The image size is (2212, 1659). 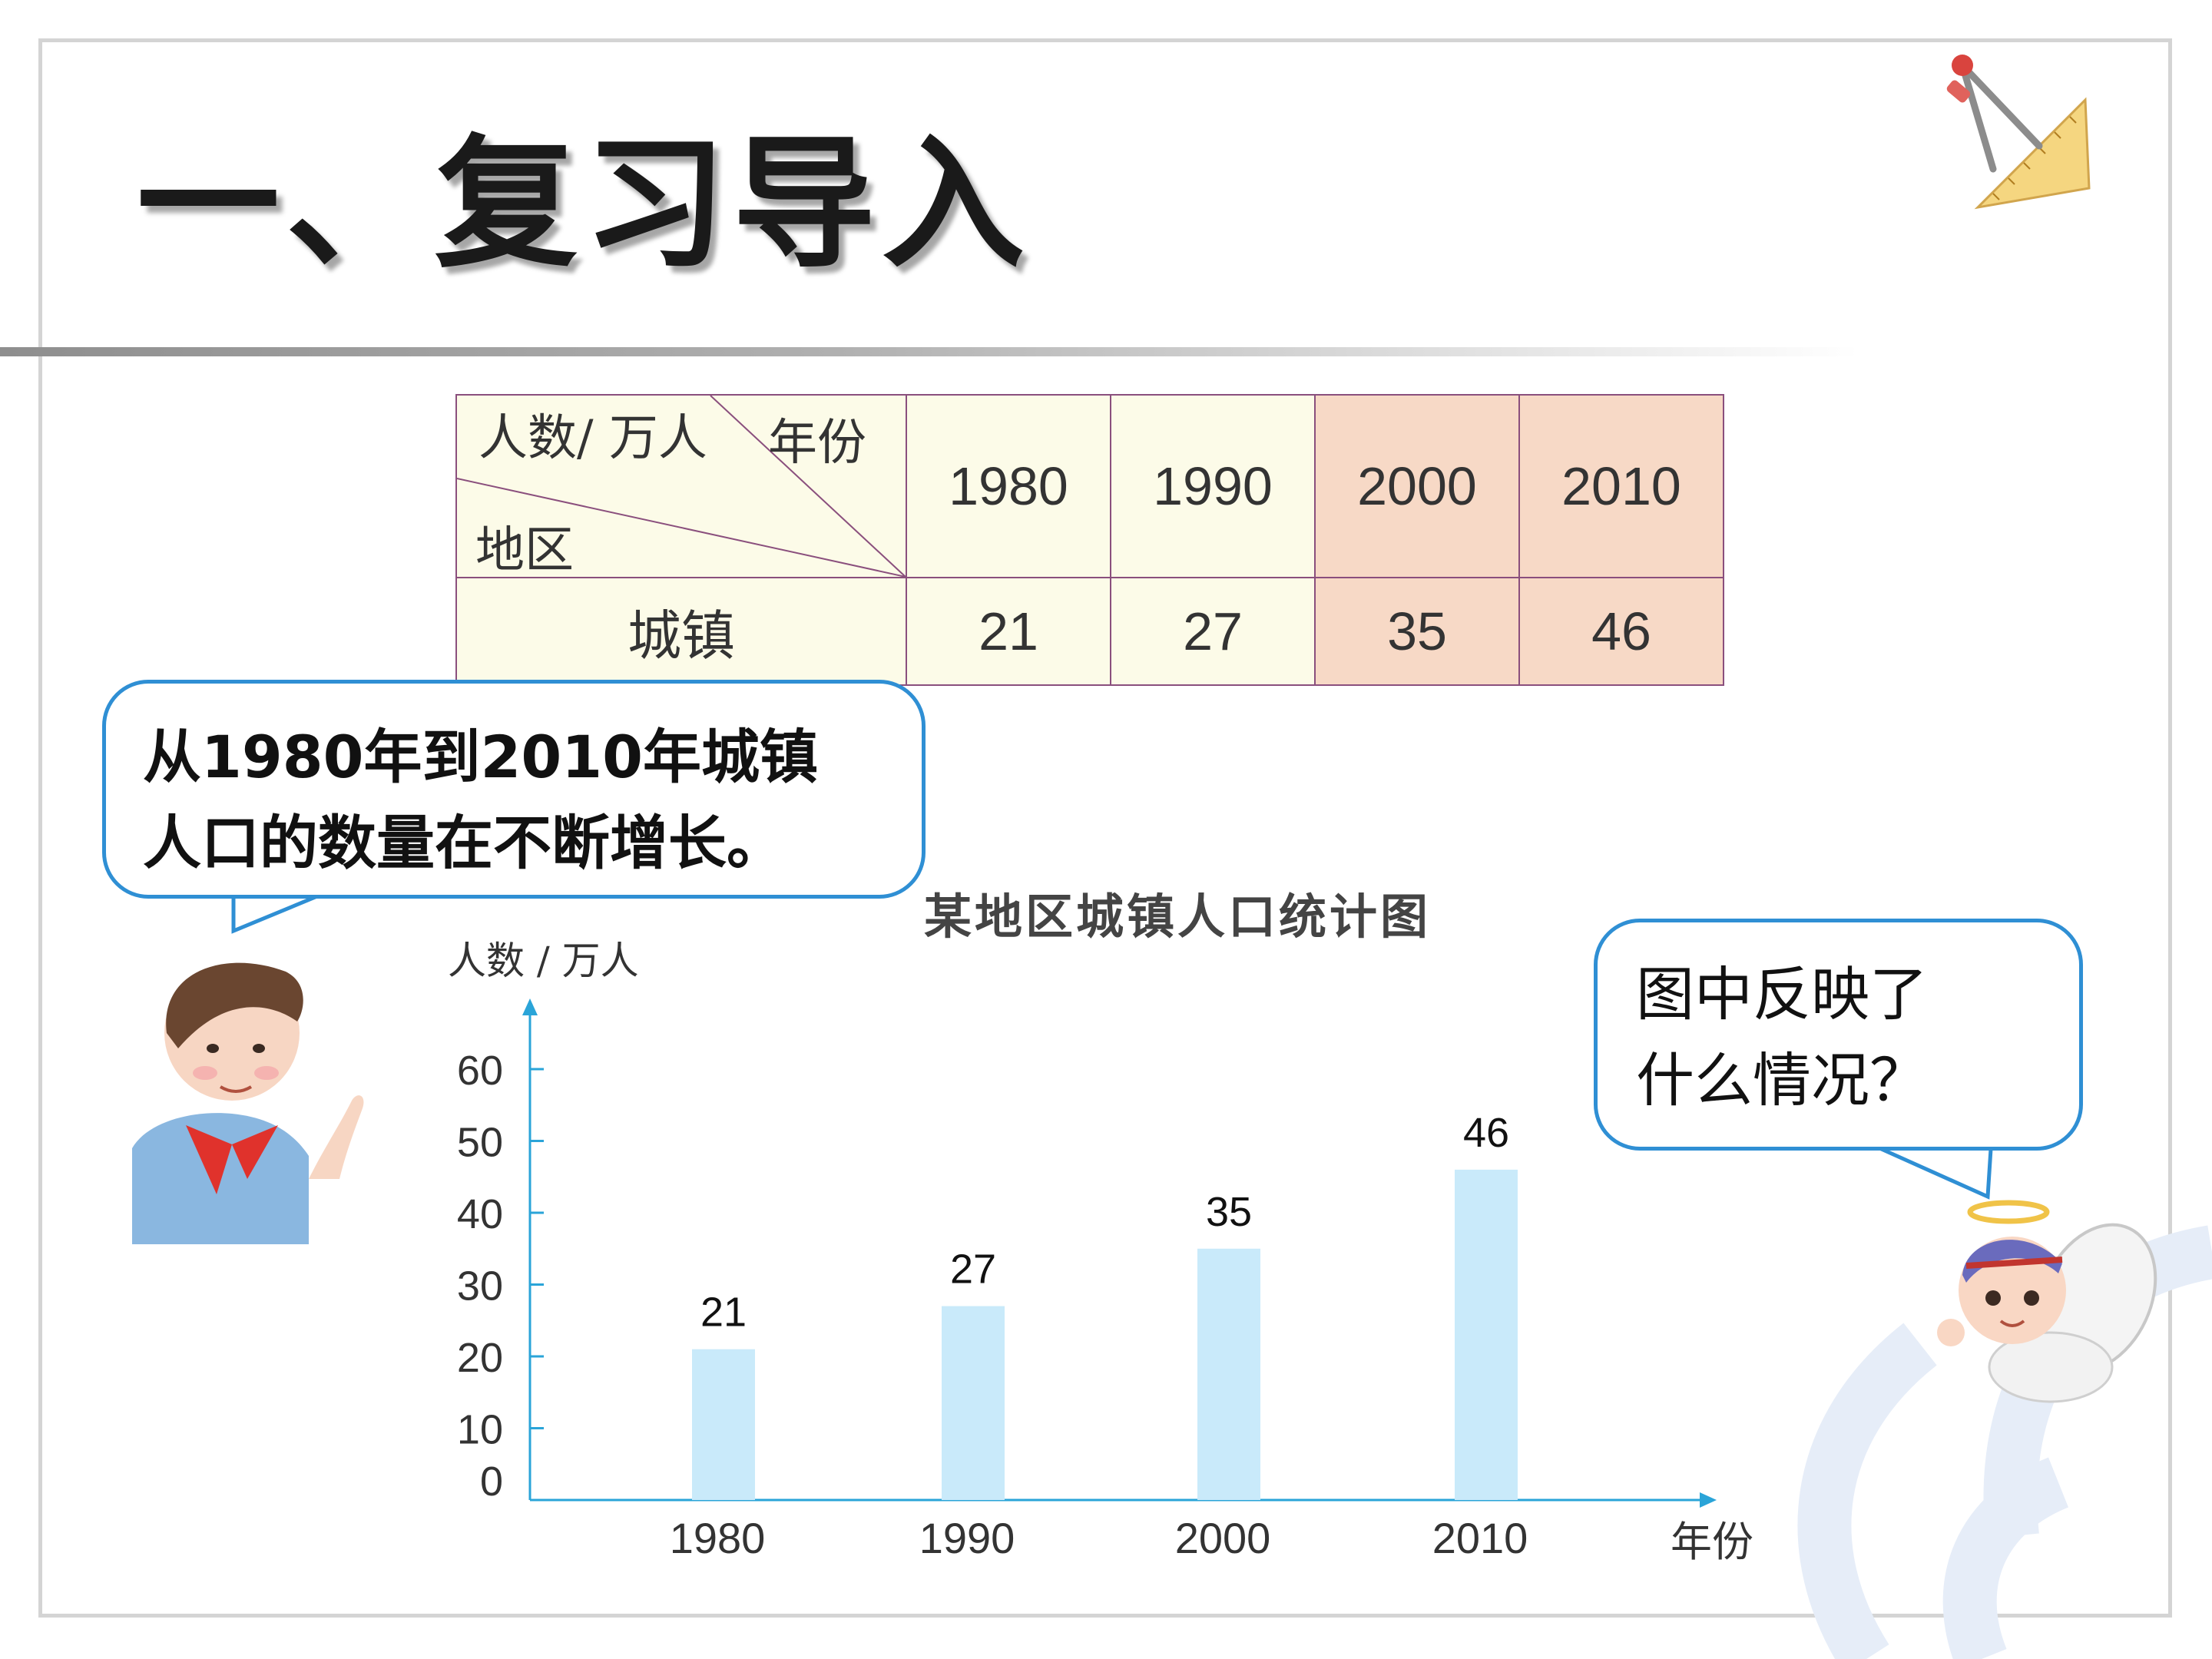 What do you see at coordinates (480, 1071) in the screenshot?
I see `y-tick-label: 60` at bounding box center [480, 1071].